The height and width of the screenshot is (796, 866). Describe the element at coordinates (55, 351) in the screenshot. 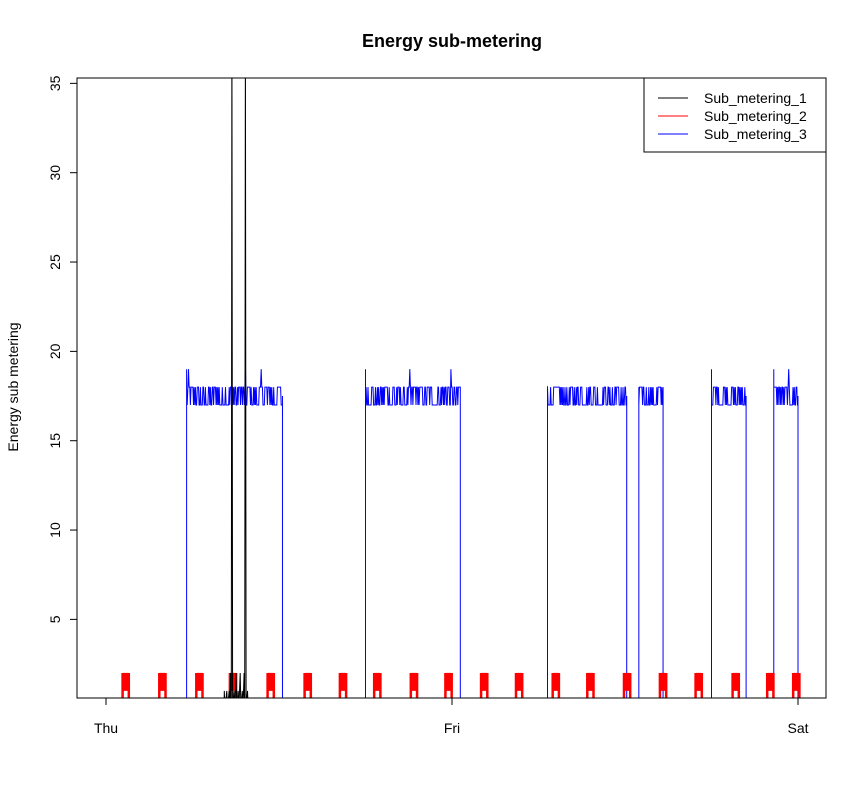

I see `y-tick-label: 20` at that location.